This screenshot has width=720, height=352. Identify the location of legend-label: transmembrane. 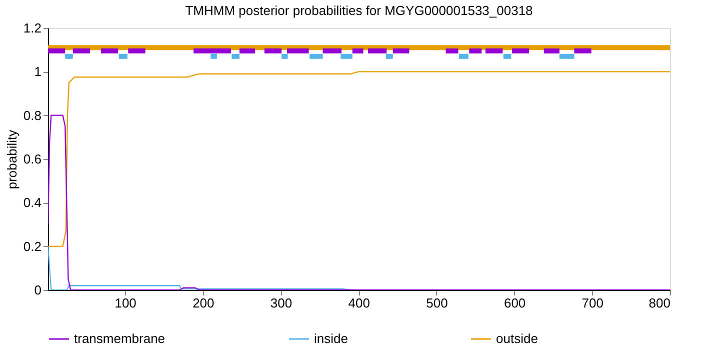
(120, 338).